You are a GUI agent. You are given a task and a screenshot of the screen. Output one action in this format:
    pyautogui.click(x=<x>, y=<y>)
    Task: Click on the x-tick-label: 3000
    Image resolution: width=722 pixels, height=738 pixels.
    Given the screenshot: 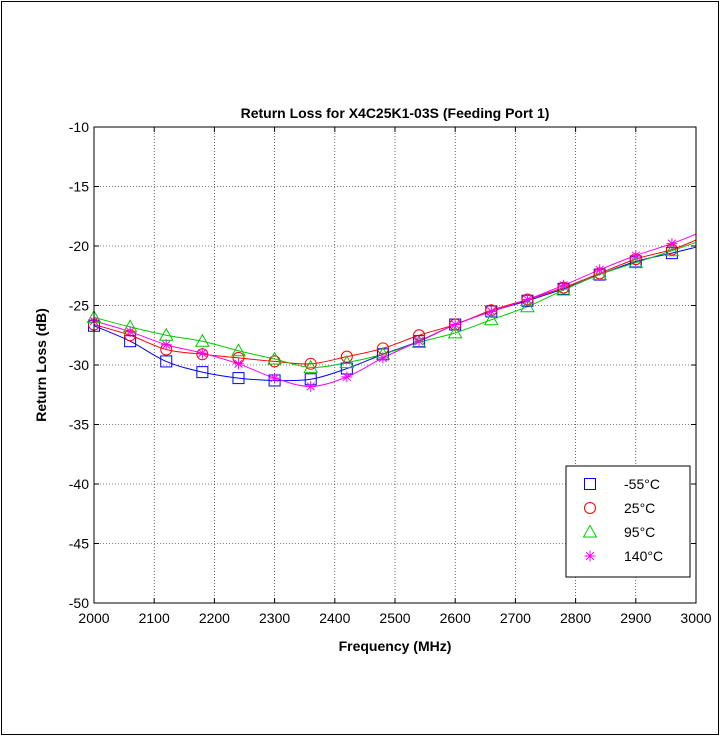 What is the action you would take?
    pyautogui.click(x=695, y=618)
    